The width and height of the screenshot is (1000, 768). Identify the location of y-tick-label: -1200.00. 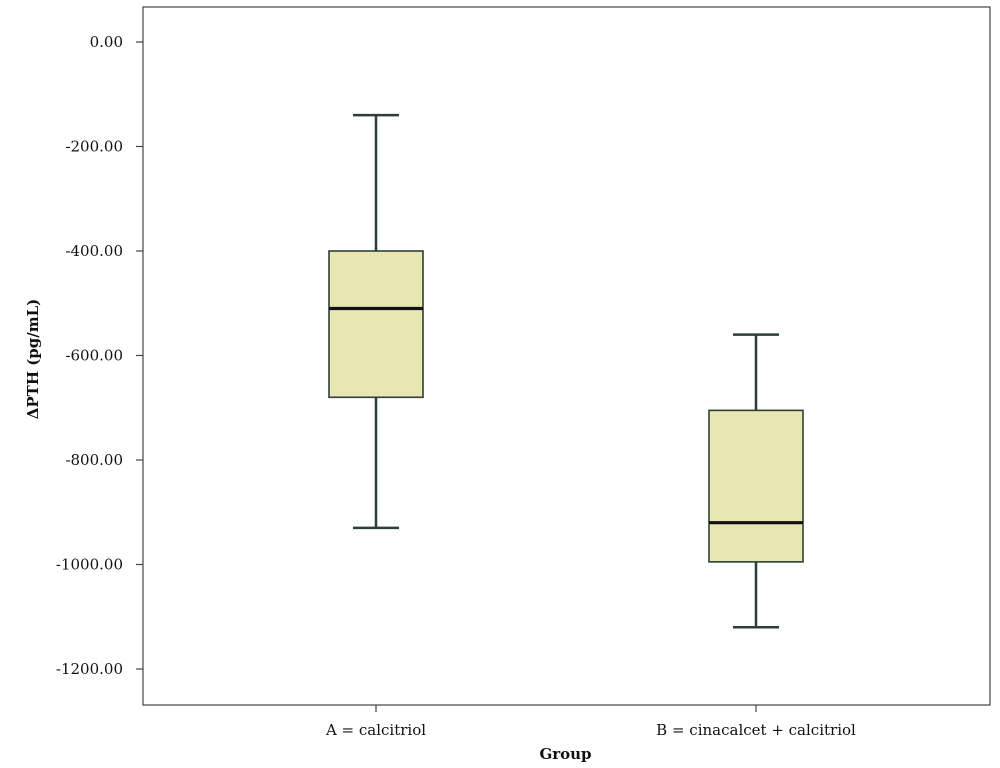
(89, 669).